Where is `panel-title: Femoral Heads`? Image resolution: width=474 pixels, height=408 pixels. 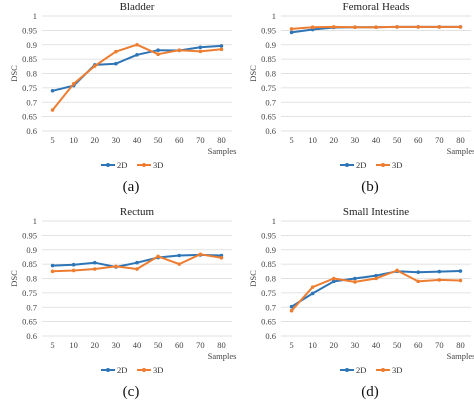 panel-title: Femoral Heads is located at coordinates (376, 7).